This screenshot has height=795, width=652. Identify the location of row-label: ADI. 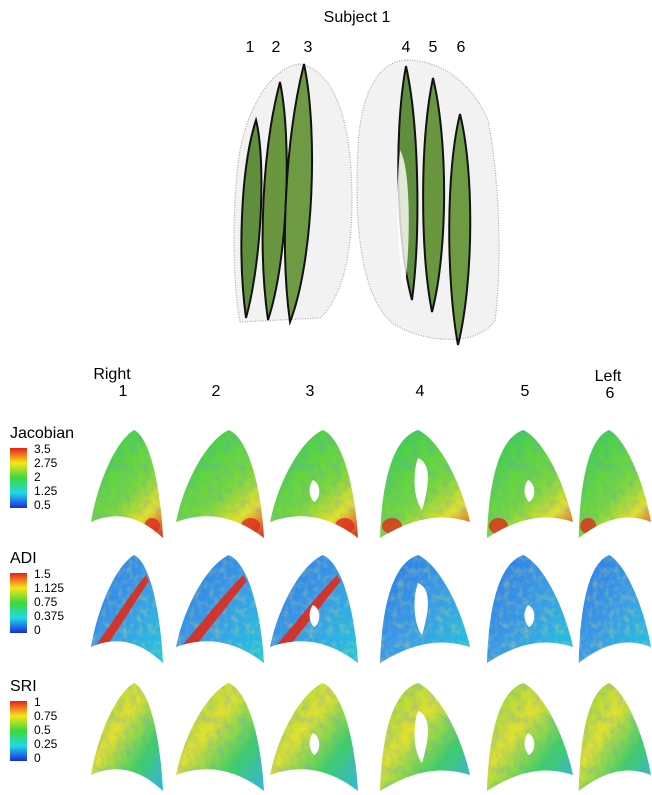
(23, 558).